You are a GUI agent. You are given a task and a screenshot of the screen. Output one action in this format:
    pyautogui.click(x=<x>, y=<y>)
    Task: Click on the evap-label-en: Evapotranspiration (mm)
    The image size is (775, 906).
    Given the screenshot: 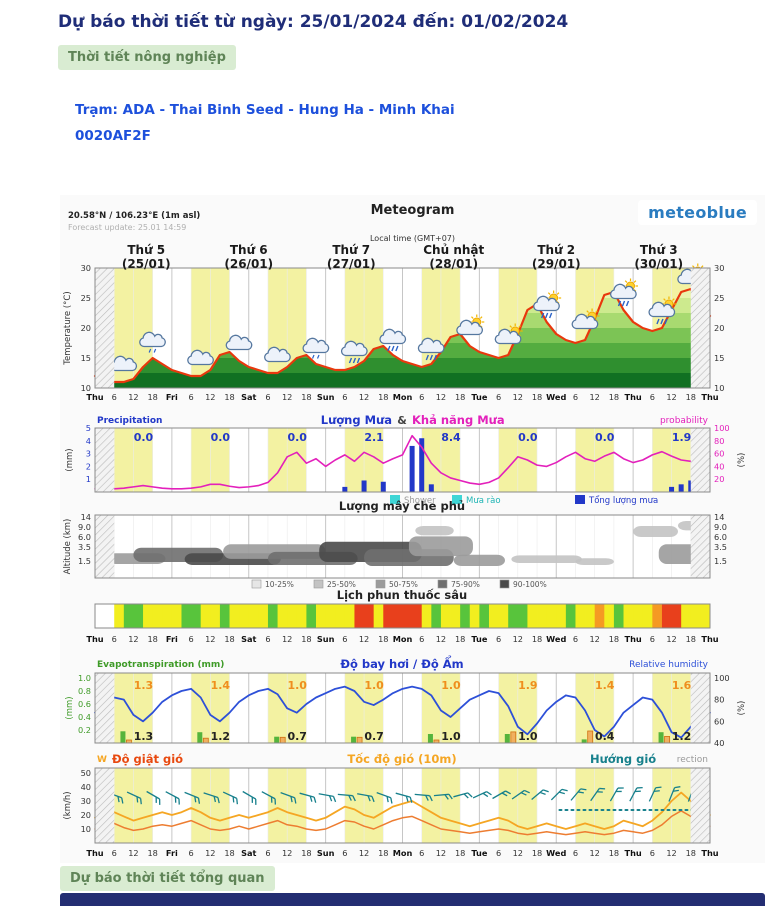 What is the action you would take?
    pyautogui.click(x=160, y=665)
    